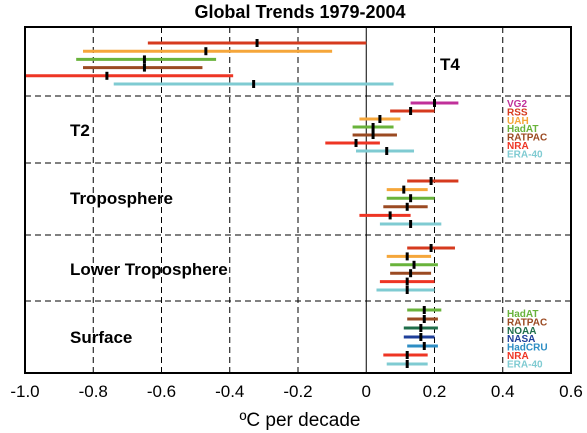 The width and height of the screenshot is (587, 433). I want to click on x-tick-label: -0.4, so click(229, 391).